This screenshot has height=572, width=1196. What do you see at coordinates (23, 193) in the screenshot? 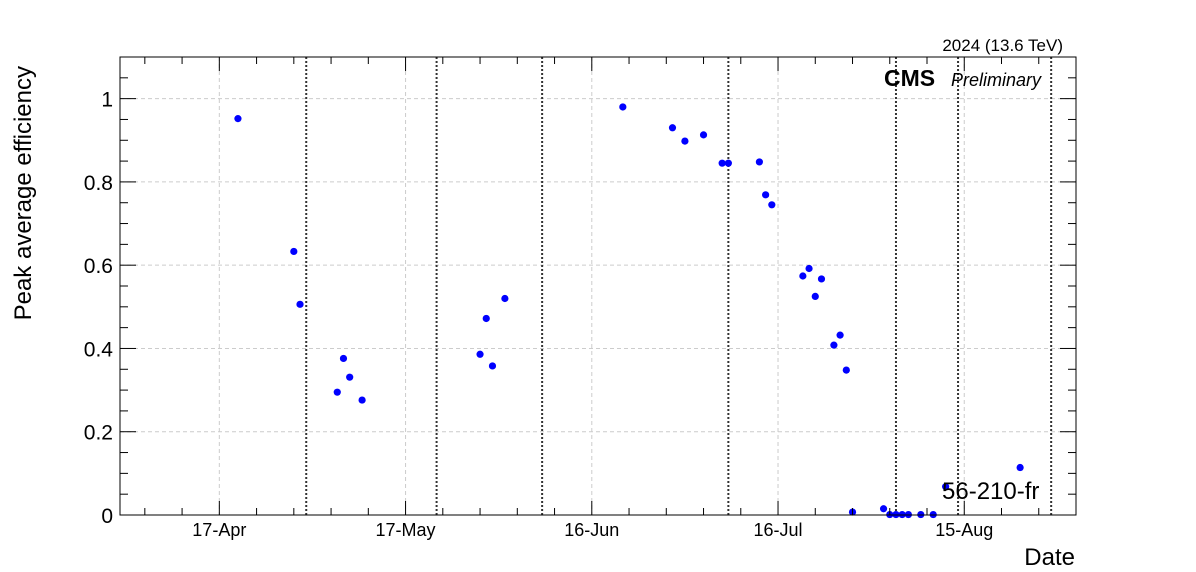
I see `y-axis-title: Peak average efficiency` at bounding box center [23, 193].